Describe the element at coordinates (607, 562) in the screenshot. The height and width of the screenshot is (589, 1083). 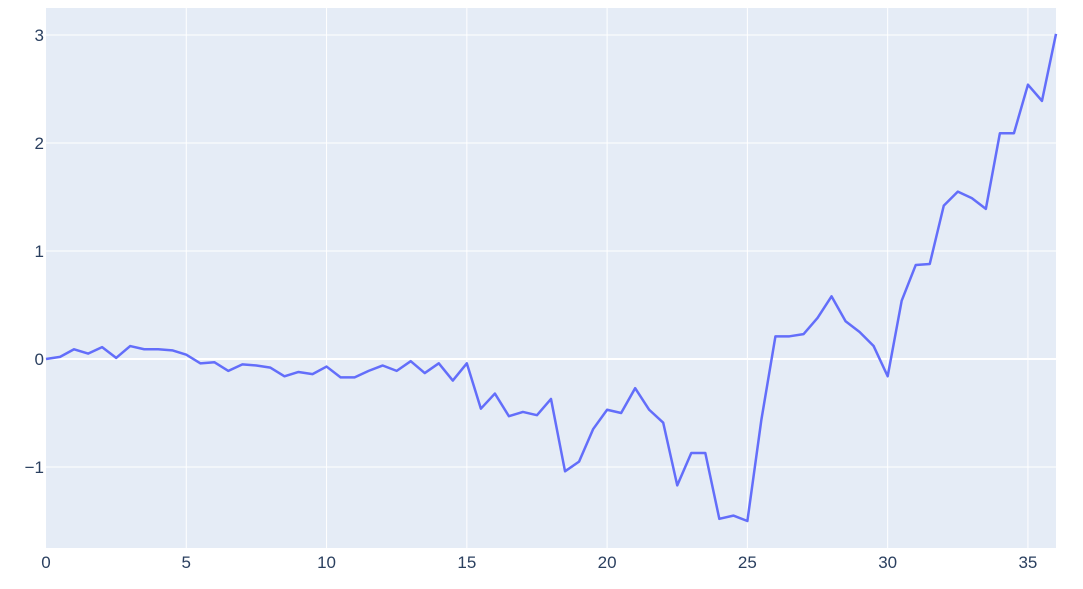
I see `x-tick-label: 20` at that location.